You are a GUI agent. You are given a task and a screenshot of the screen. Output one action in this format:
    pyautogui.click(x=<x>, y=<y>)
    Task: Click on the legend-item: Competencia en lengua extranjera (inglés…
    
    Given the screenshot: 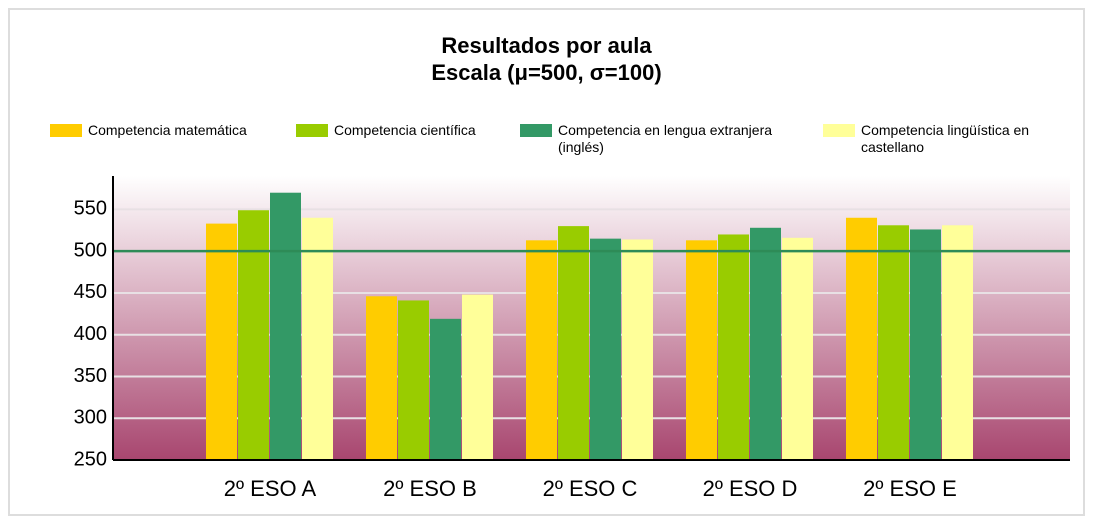 What is the action you would take?
    pyautogui.click(x=655, y=139)
    